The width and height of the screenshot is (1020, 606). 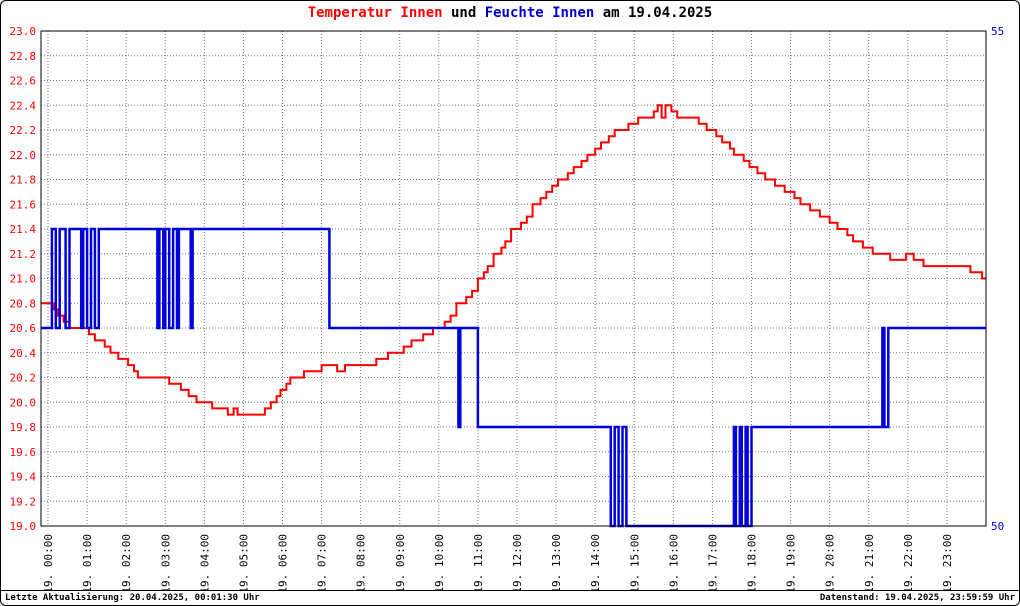 I want to click on svg-text: 19. 03:00, so click(x=165, y=563).